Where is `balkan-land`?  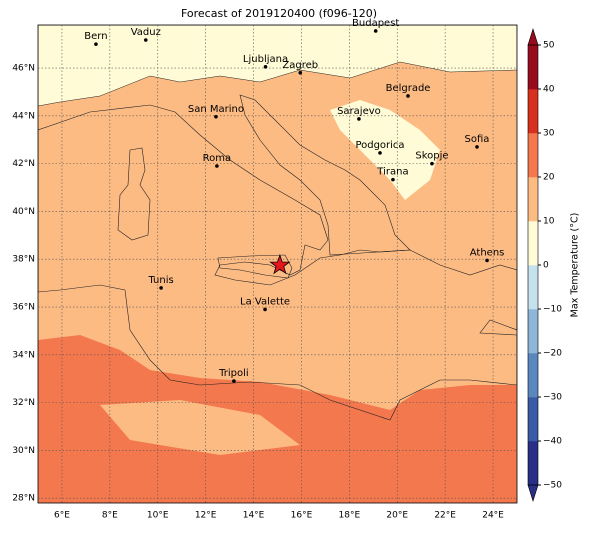
balkan-land is located at coordinates (385, 150).